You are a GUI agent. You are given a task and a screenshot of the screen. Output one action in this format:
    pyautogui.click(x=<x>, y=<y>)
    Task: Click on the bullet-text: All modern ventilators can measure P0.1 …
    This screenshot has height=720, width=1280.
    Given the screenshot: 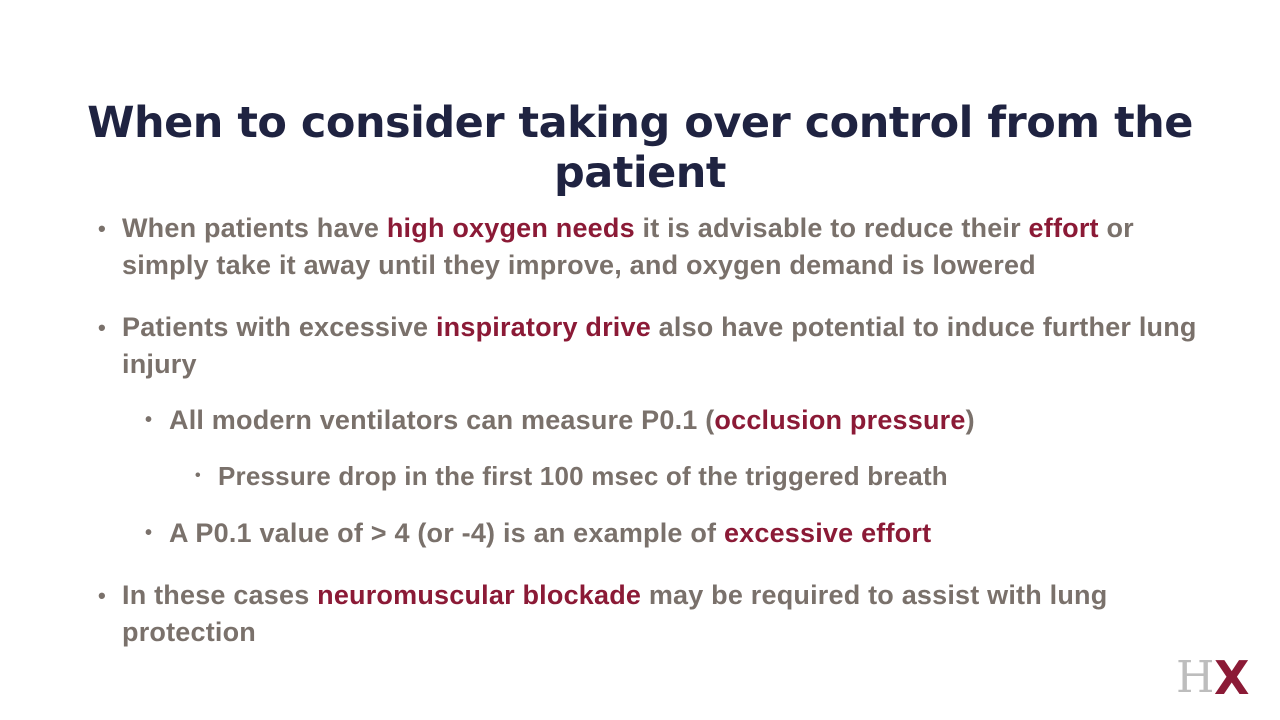 What is the action you would take?
    pyautogui.click(x=442, y=420)
    